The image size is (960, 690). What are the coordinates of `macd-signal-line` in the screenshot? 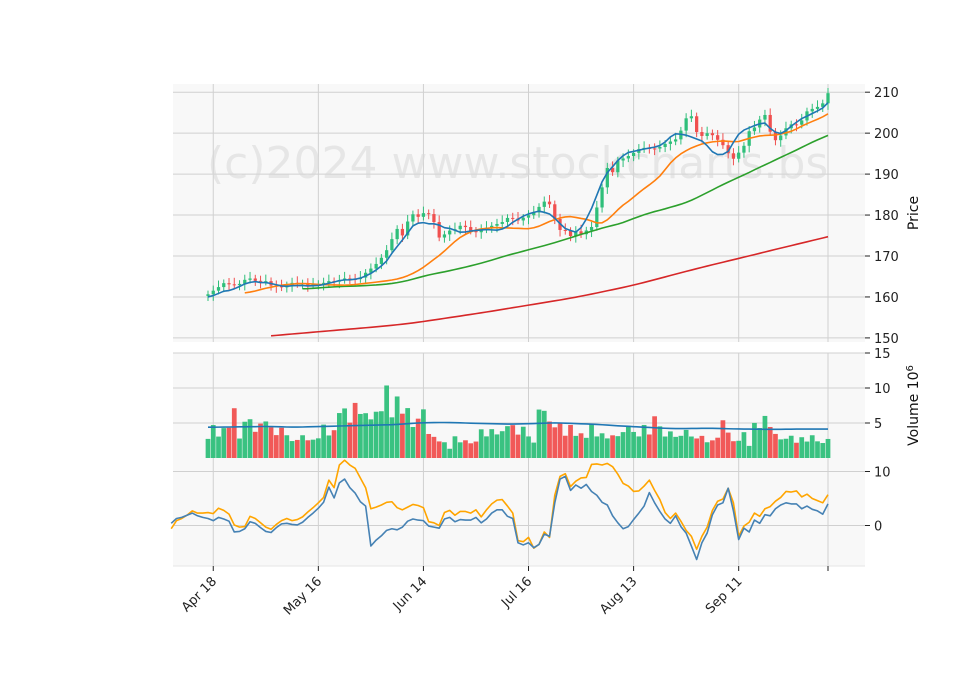 It's located at (499, 505).